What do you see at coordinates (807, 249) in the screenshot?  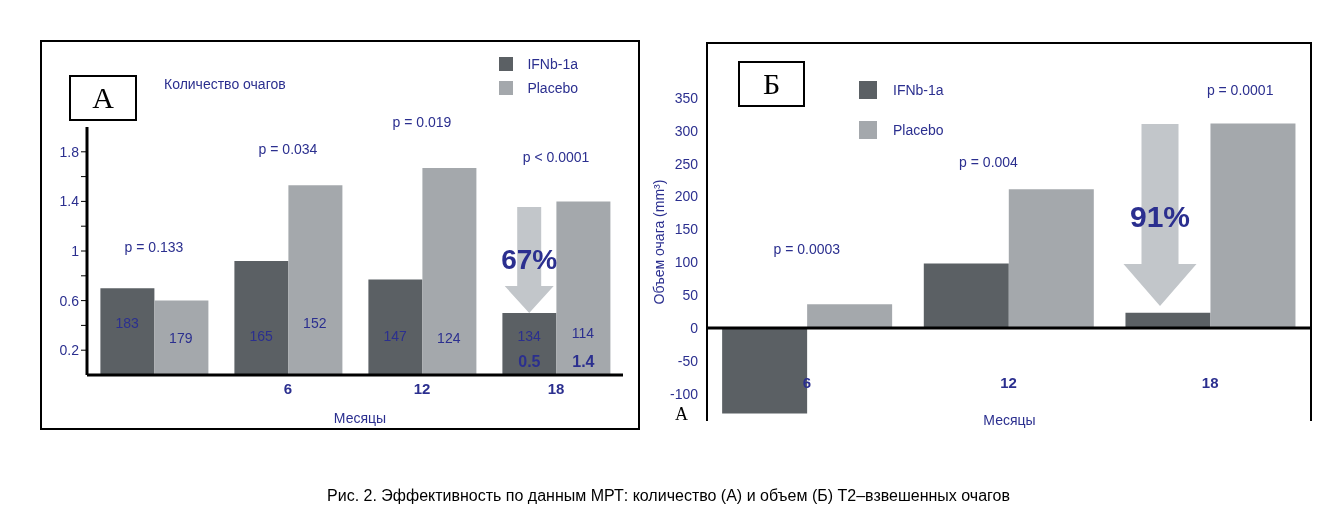 I see `annotation: p = 0.0003` at bounding box center [807, 249].